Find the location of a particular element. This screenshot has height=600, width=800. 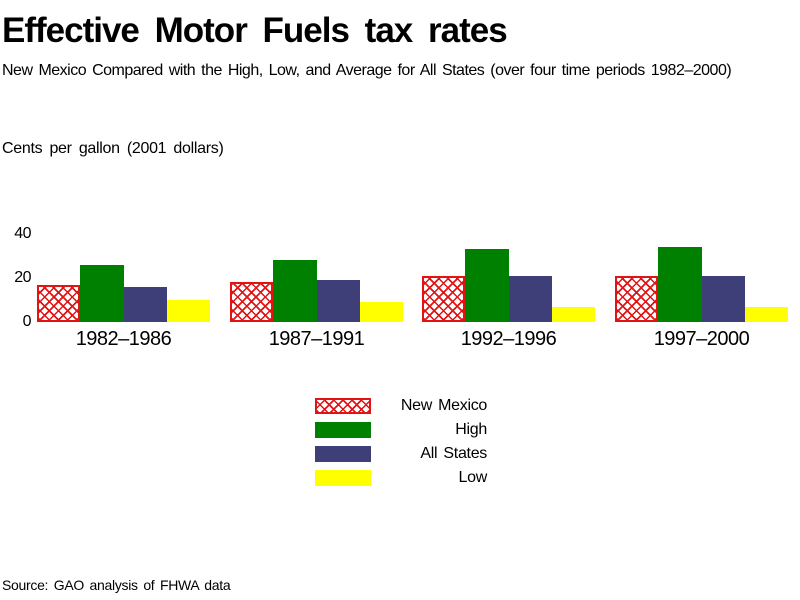

y-tick-label: 40 is located at coordinates (22, 233).